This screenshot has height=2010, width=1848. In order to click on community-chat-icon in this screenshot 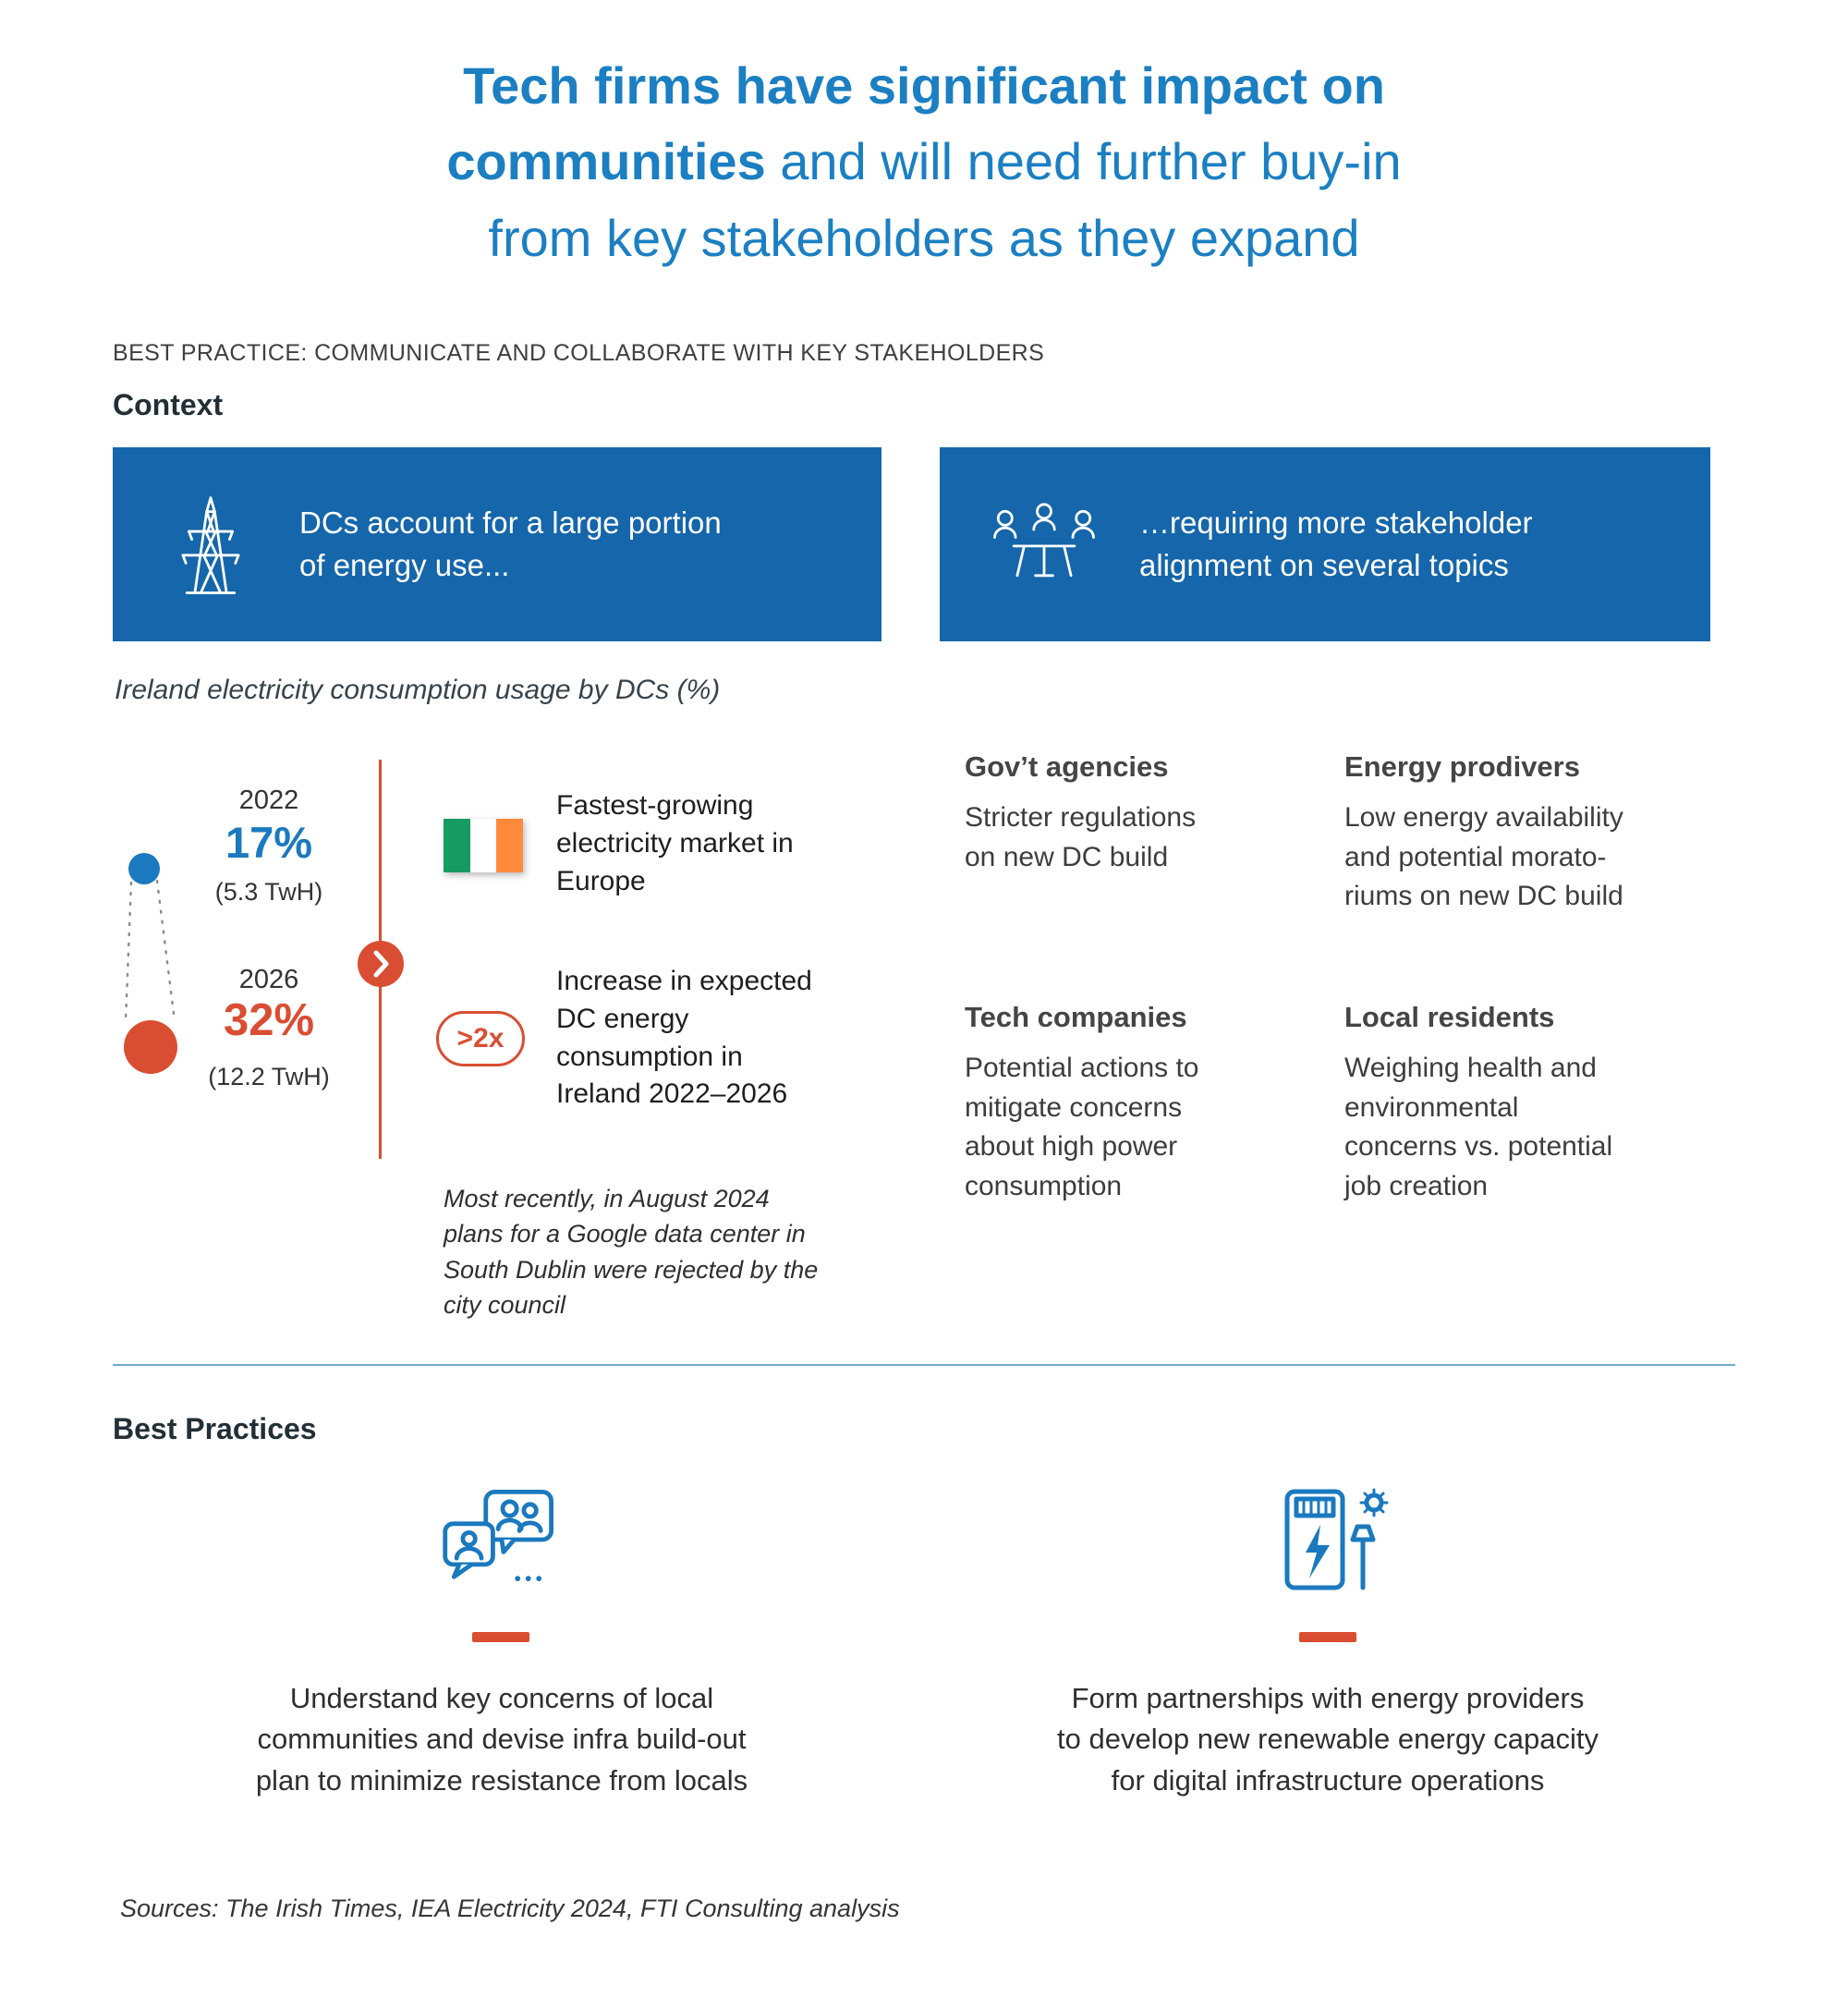, I will do `click(502, 1540)`.